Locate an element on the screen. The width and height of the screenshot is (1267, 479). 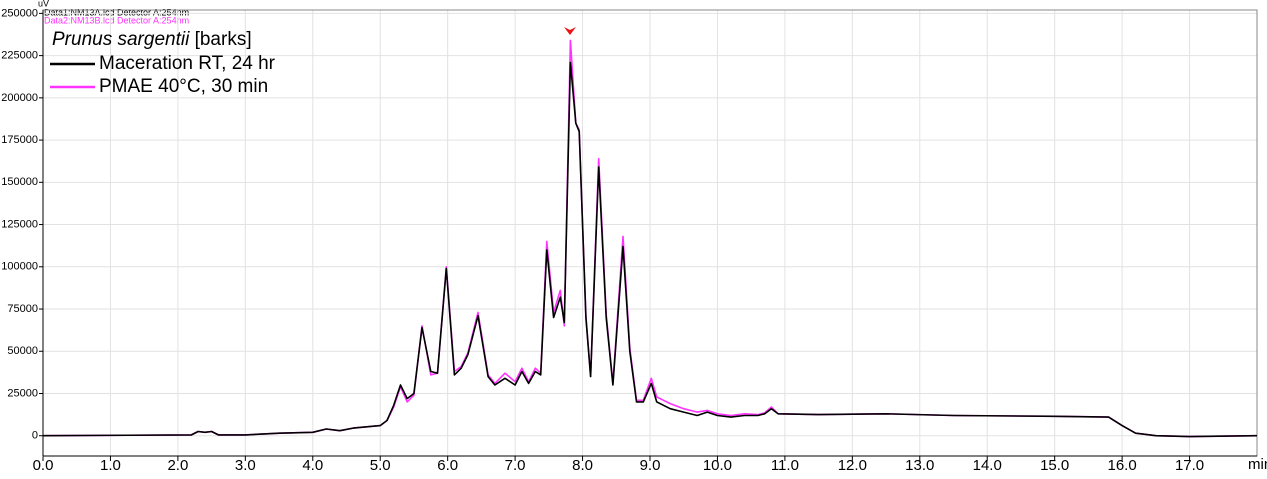
x-tick-label: 4.0 is located at coordinates (312, 465).